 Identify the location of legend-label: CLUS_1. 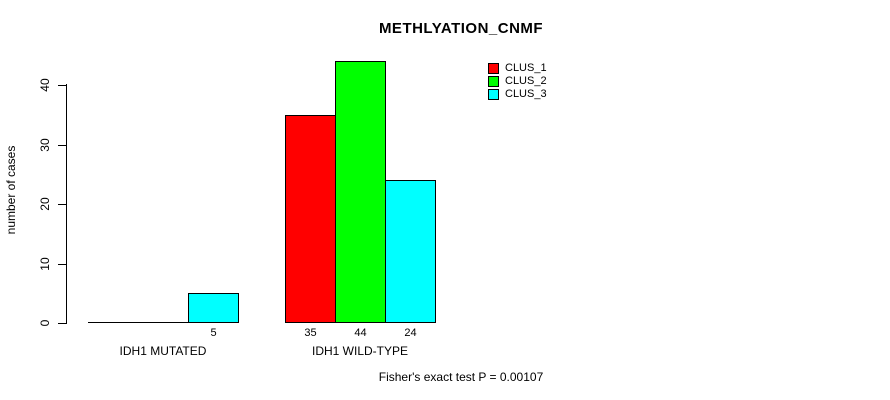
(526, 68).